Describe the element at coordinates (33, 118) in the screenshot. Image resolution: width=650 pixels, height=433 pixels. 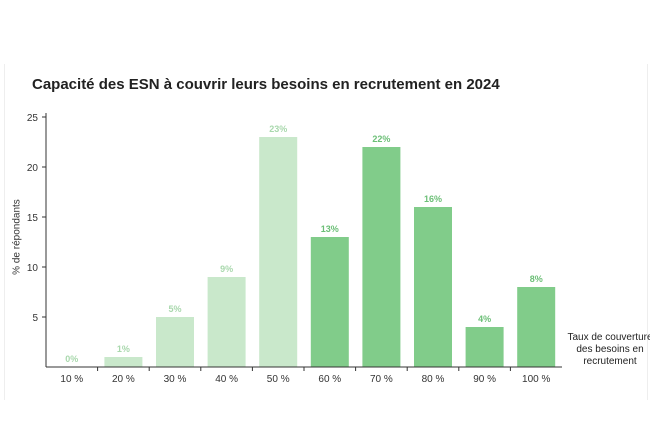
I see `y-tick-label-25: 25` at that location.